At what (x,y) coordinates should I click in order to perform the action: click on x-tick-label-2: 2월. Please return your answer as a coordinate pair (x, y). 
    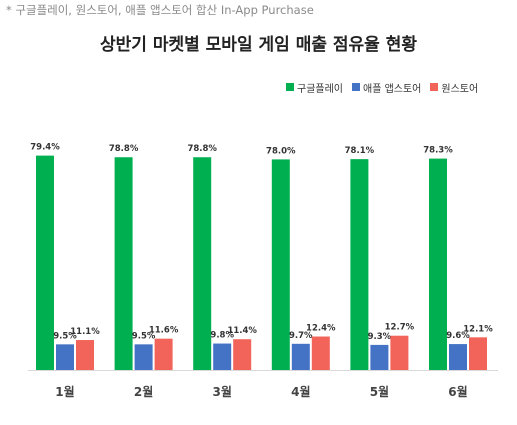
    Looking at the image, I should click on (143, 391).